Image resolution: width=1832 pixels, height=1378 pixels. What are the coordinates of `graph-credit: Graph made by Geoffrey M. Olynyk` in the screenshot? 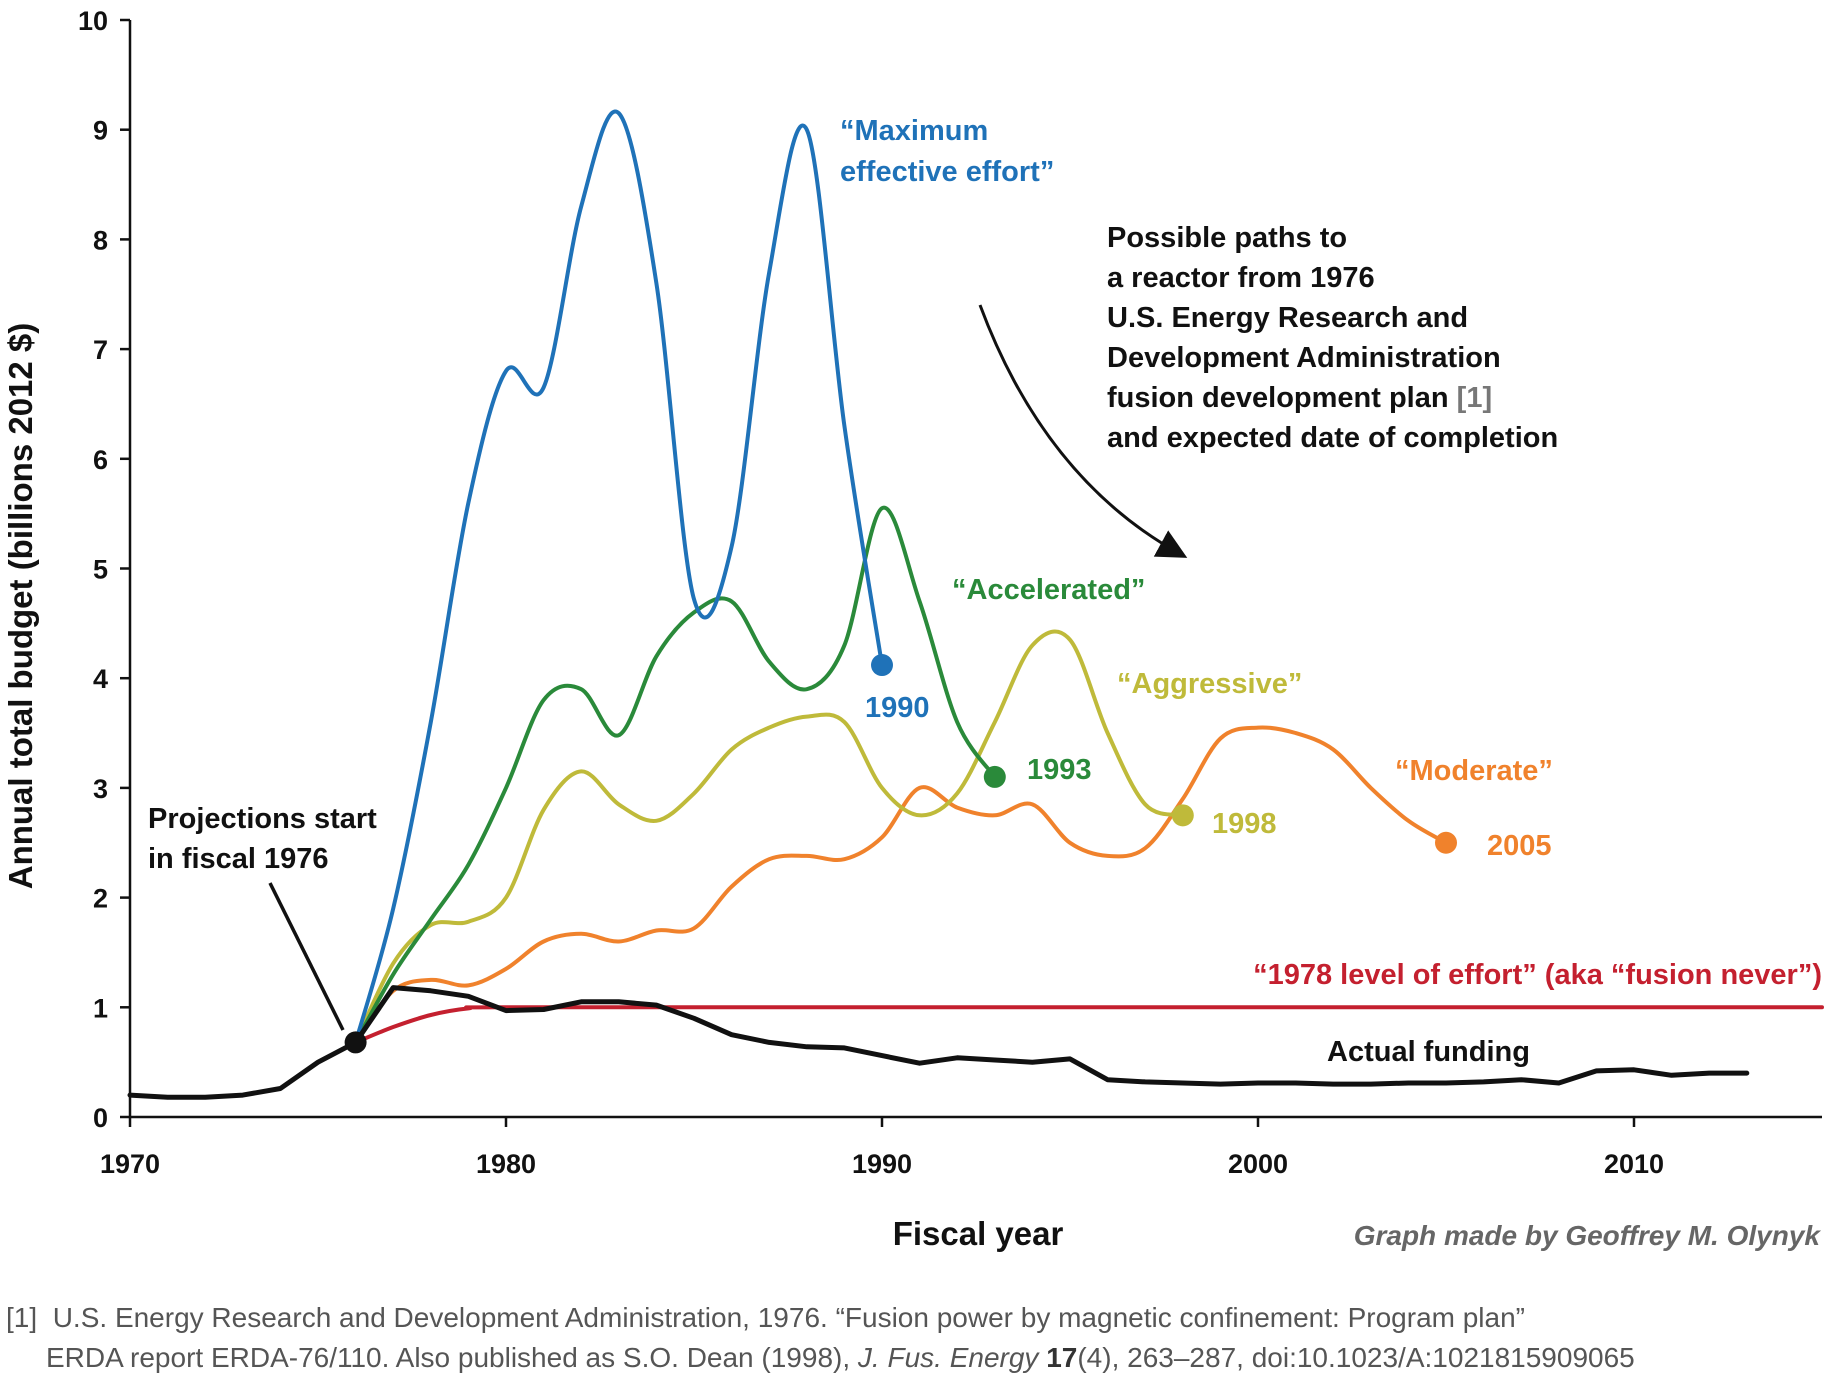 It's located at (1588, 1235).